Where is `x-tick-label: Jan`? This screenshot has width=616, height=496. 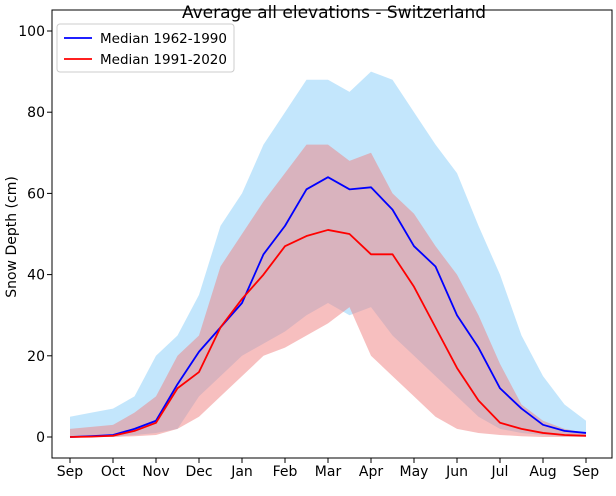 x-tick-label: Jan is located at coordinates (241, 472).